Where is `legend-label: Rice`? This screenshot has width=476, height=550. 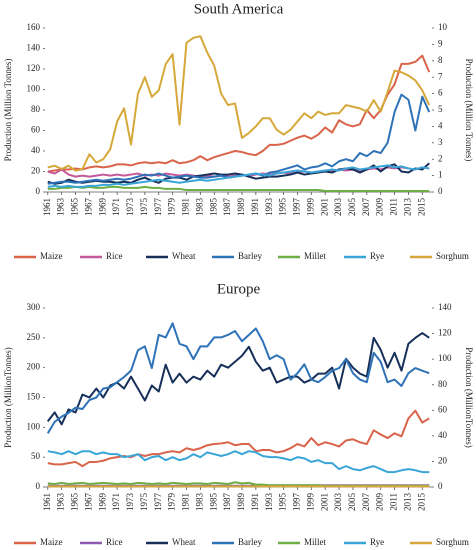 legend-label: Rice is located at coordinates (114, 256).